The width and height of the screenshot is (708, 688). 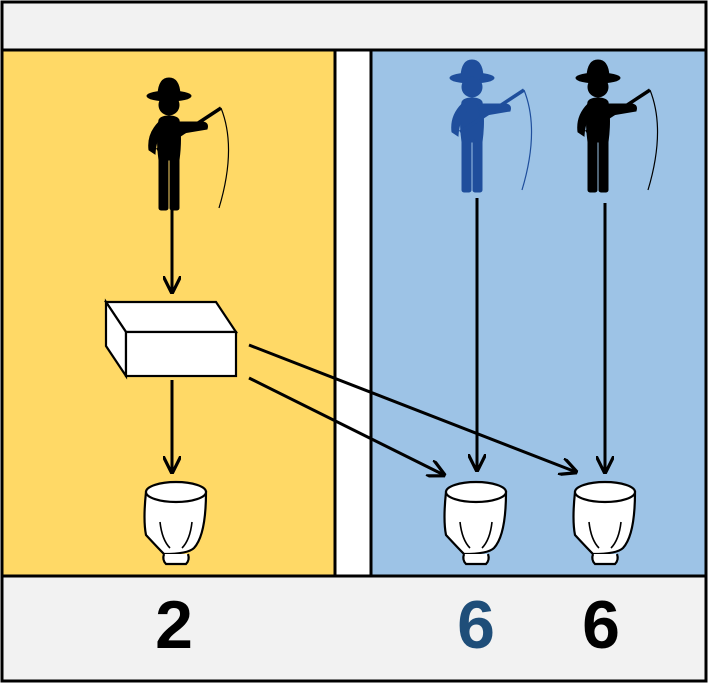 What do you see at coordinates (346, 425) in the screenshot?
I see `box-to-middle-bowl-arrow` at bounding box center [346, 425].